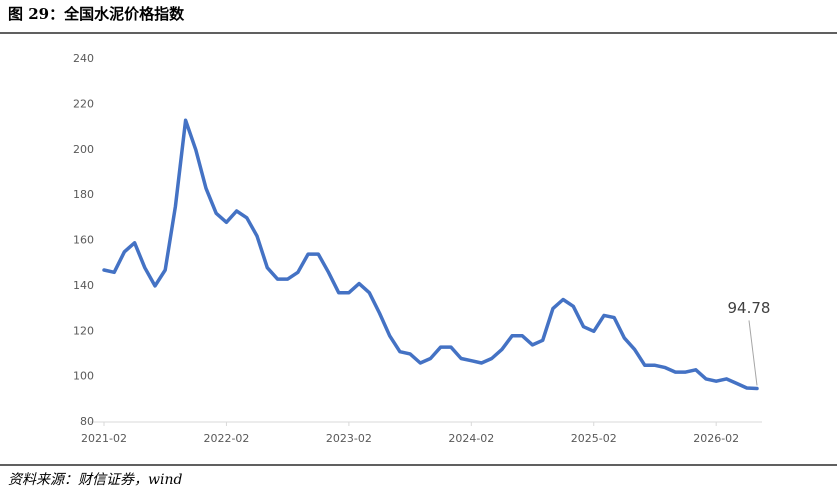  What do you see at coordinates (349, 438) in the screenshot?
I see `x-tick-label: 2023-02` at bounding box center [349, 438].